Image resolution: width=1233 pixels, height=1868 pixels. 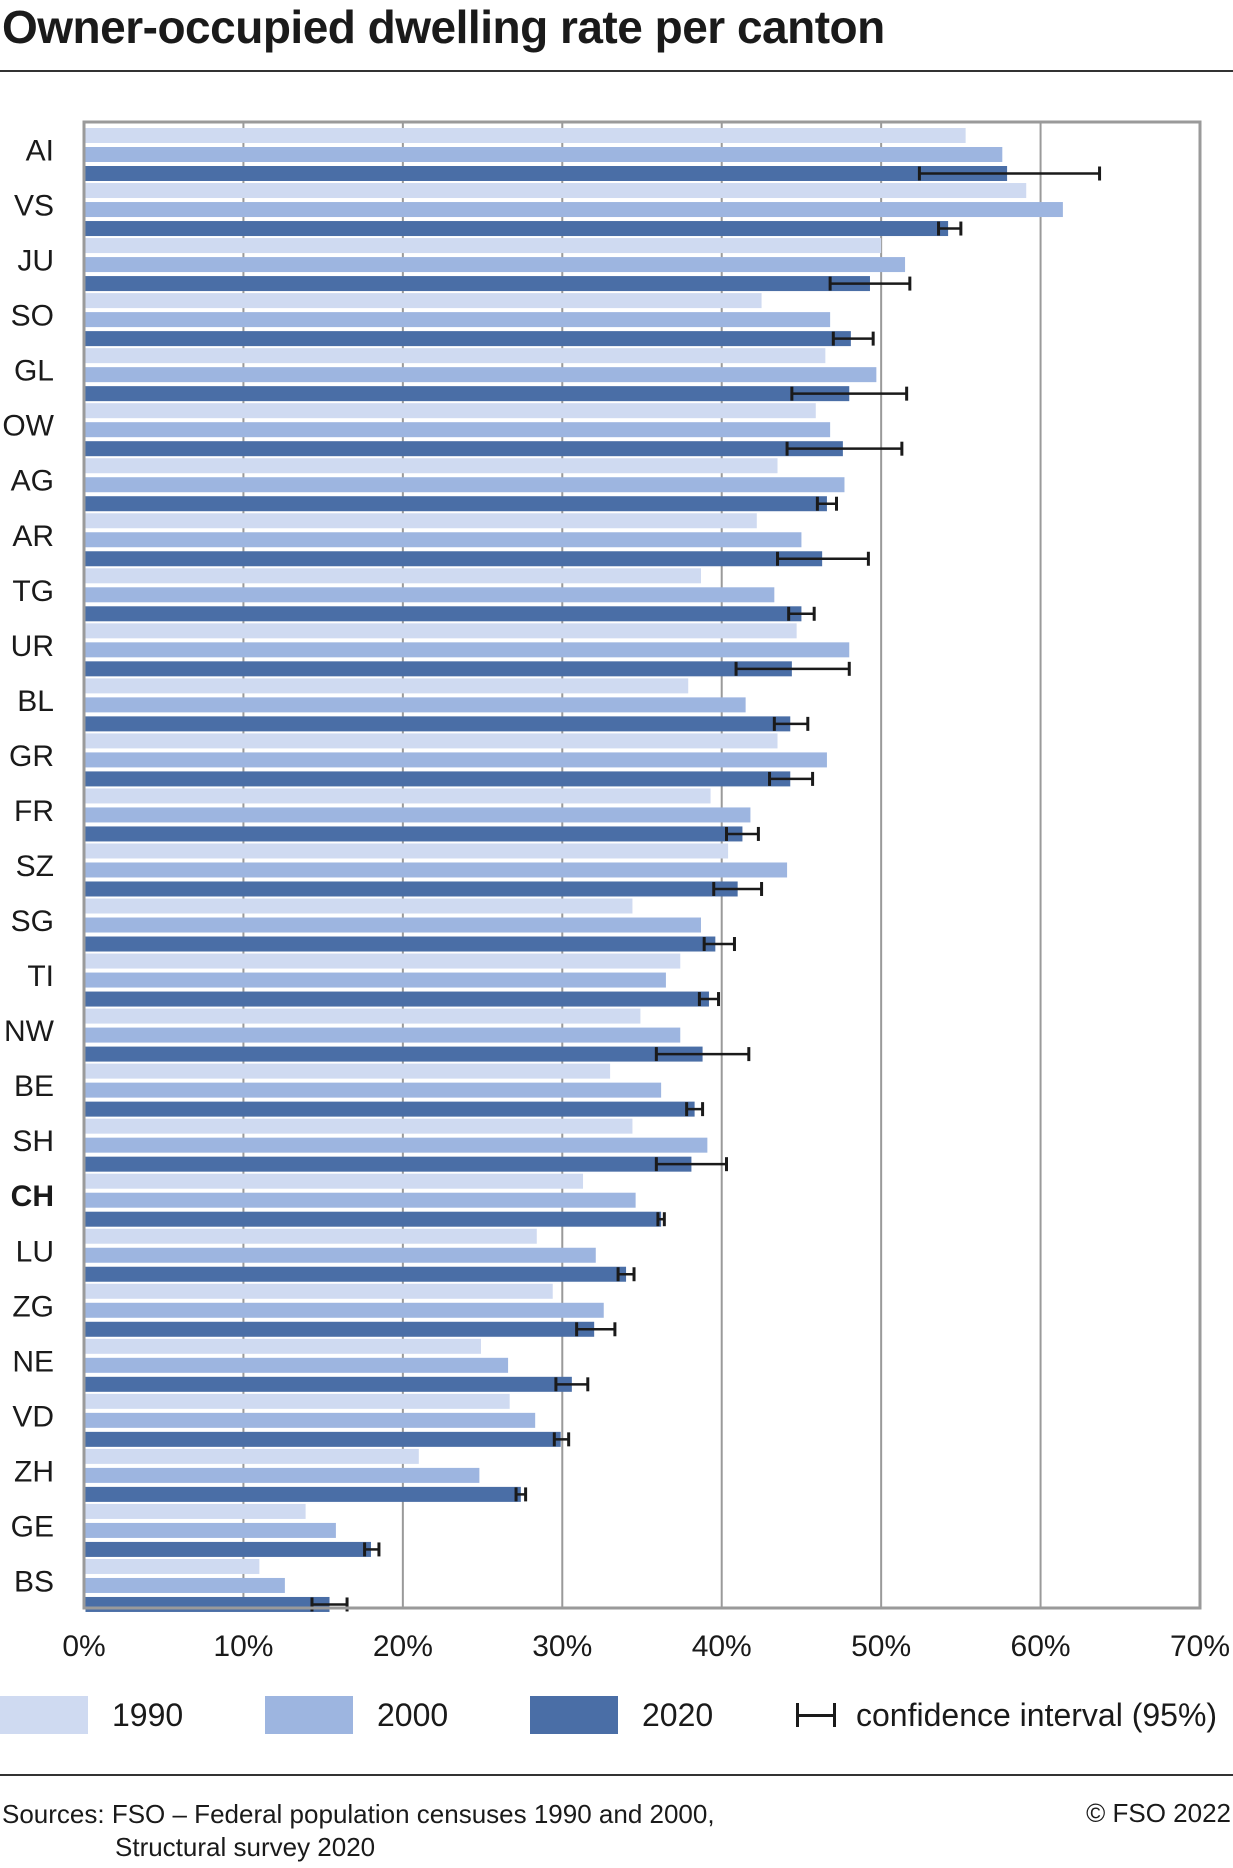 What do you see at coordinates (621, 1715) in the screenshot?
I see `legend-item-2020: 2020` at bounding box center [621, 1715].